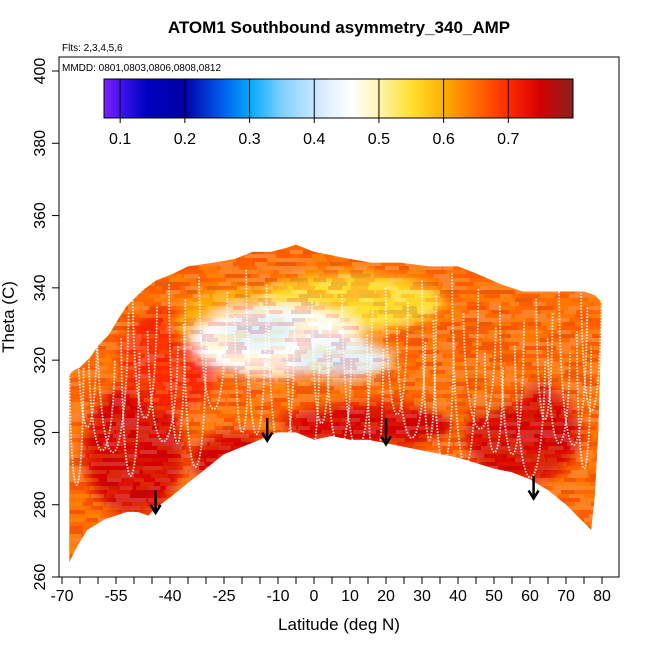 The width and height of the screenshot is (650, 650). Describe the element at coordinates (411, 383) in the screenshot. I see `flight-track` at that location.